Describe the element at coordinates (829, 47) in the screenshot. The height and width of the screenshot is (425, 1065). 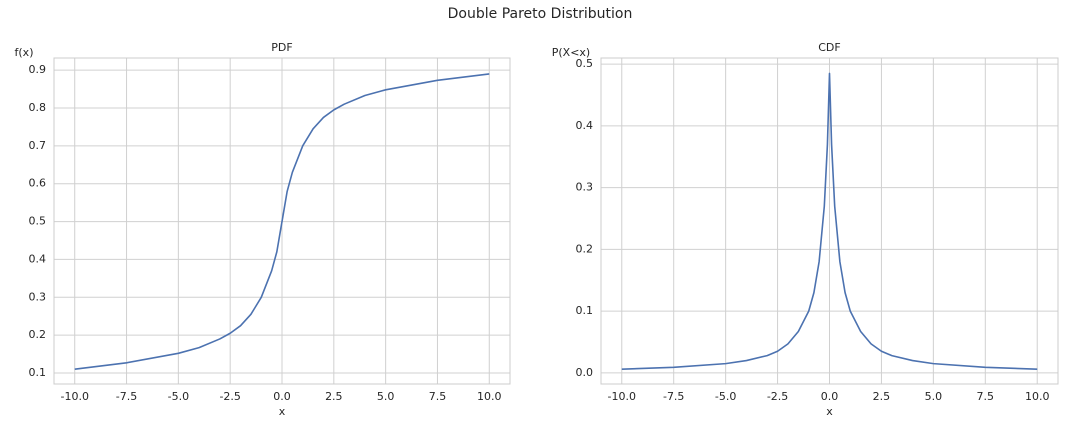
I see `subplot-title: CDF` at that location.